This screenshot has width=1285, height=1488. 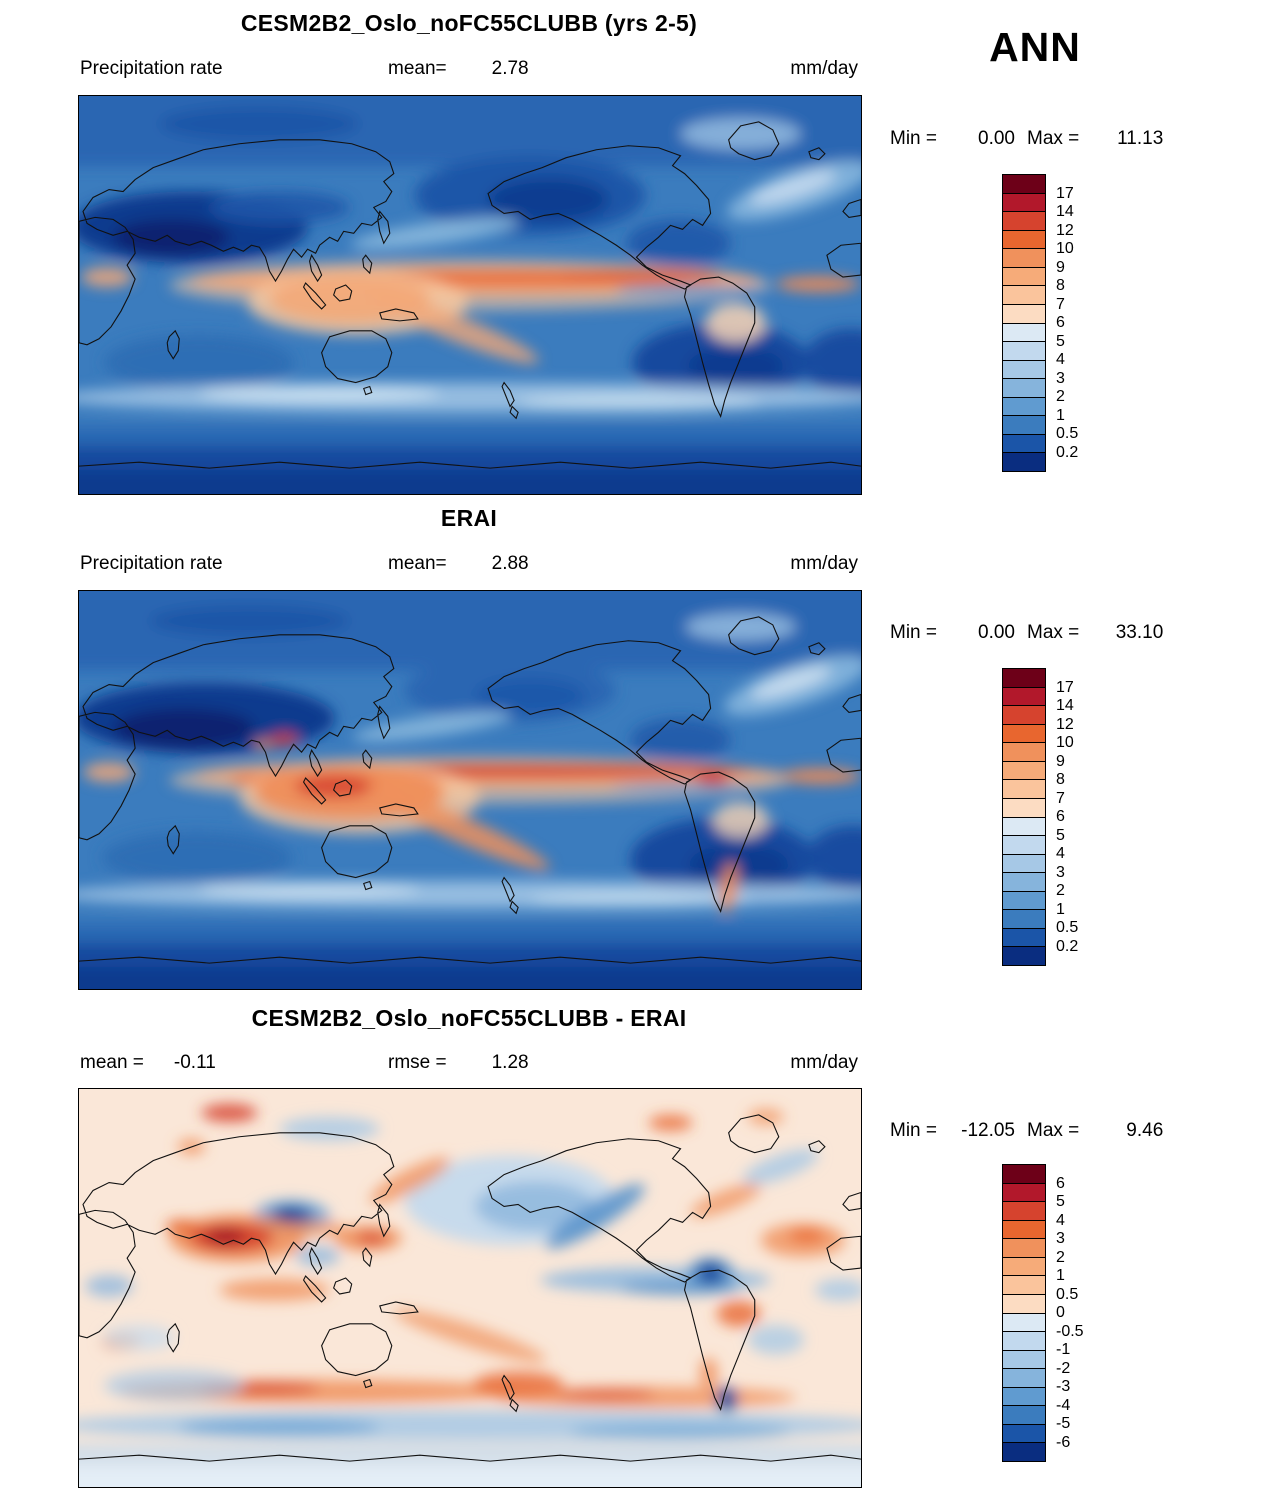 I want to click on colorbar-tick-label: 3, so click(x=1060, y=872).